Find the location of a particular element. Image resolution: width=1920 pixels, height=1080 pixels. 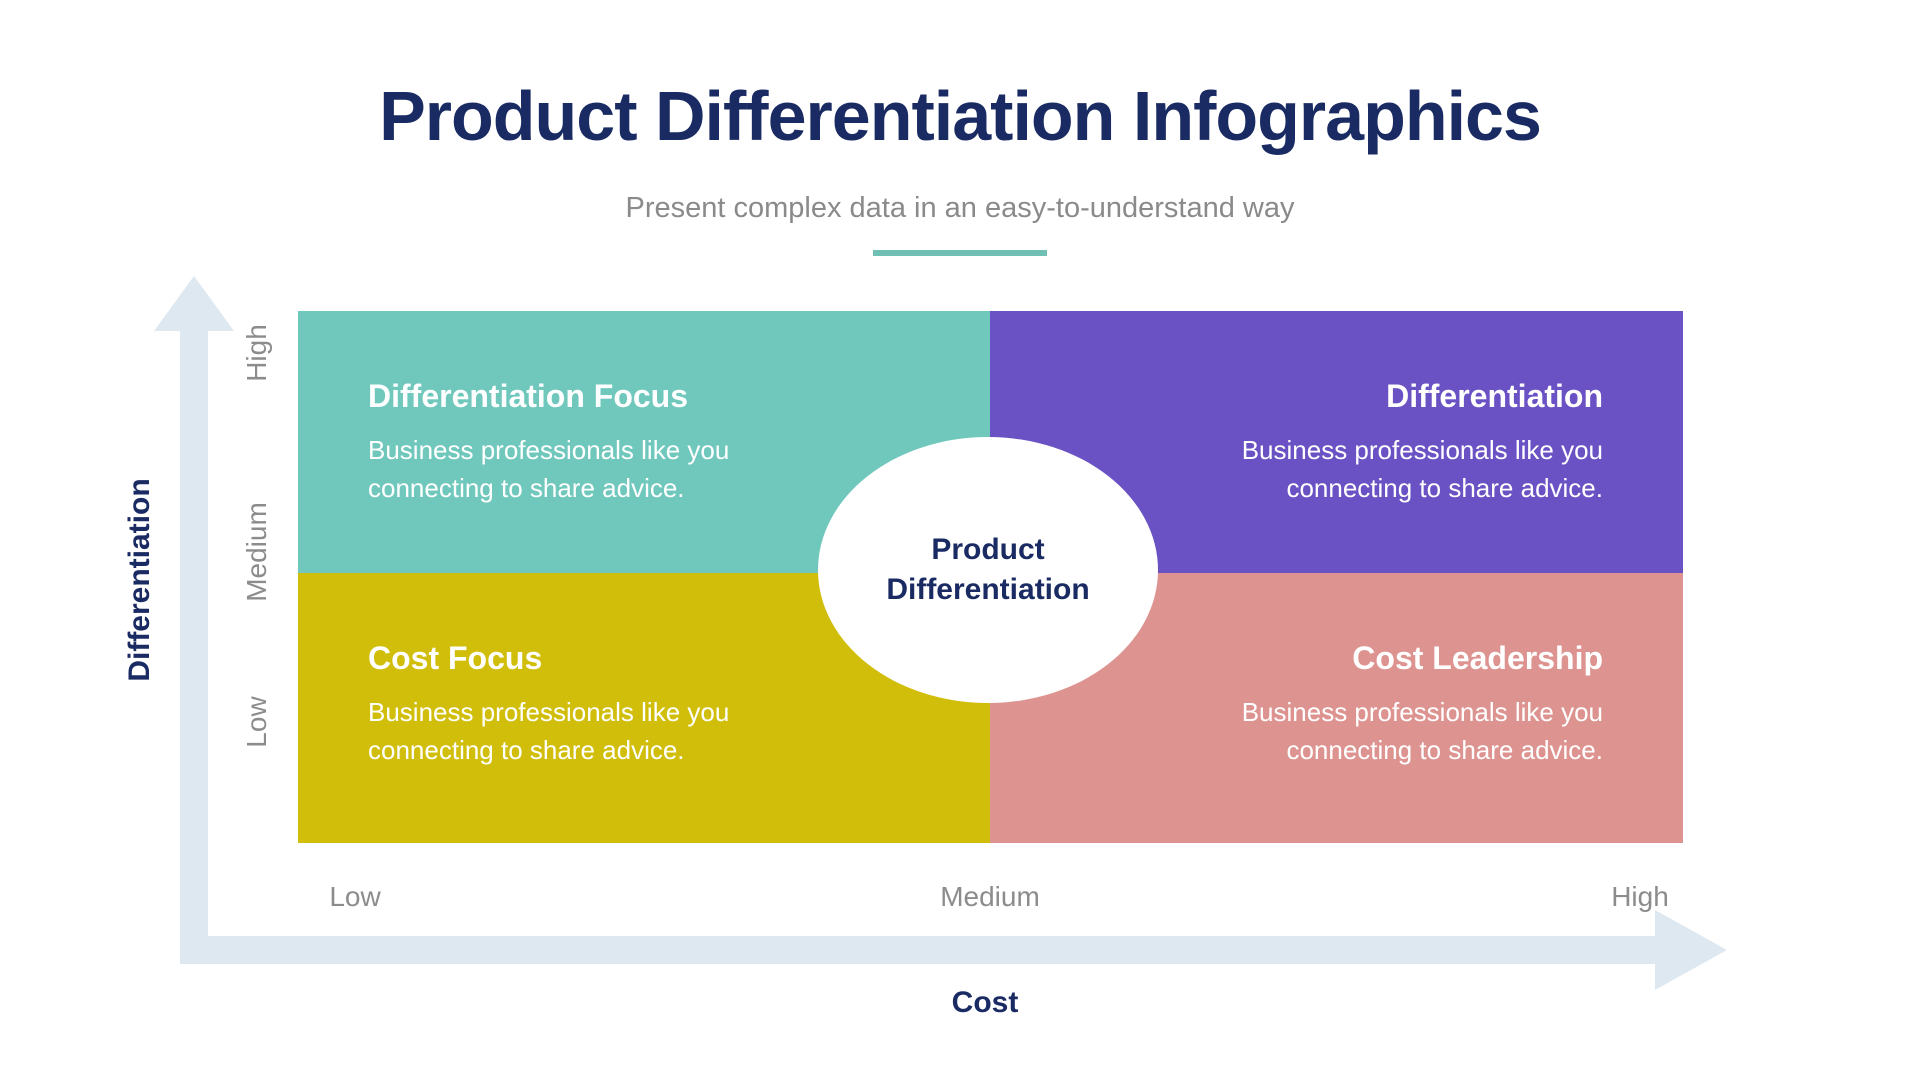

center-ellipse: Product Differentiation is located at coordinates (988, 570).